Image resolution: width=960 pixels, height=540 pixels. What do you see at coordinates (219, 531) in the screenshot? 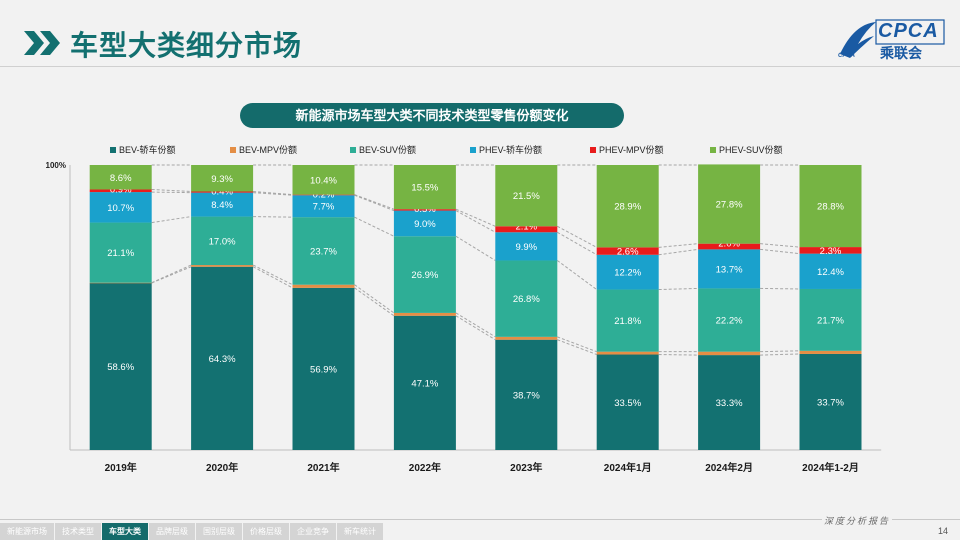
I see `nav-tab: 国别层级` at bounding box center [219, 531].